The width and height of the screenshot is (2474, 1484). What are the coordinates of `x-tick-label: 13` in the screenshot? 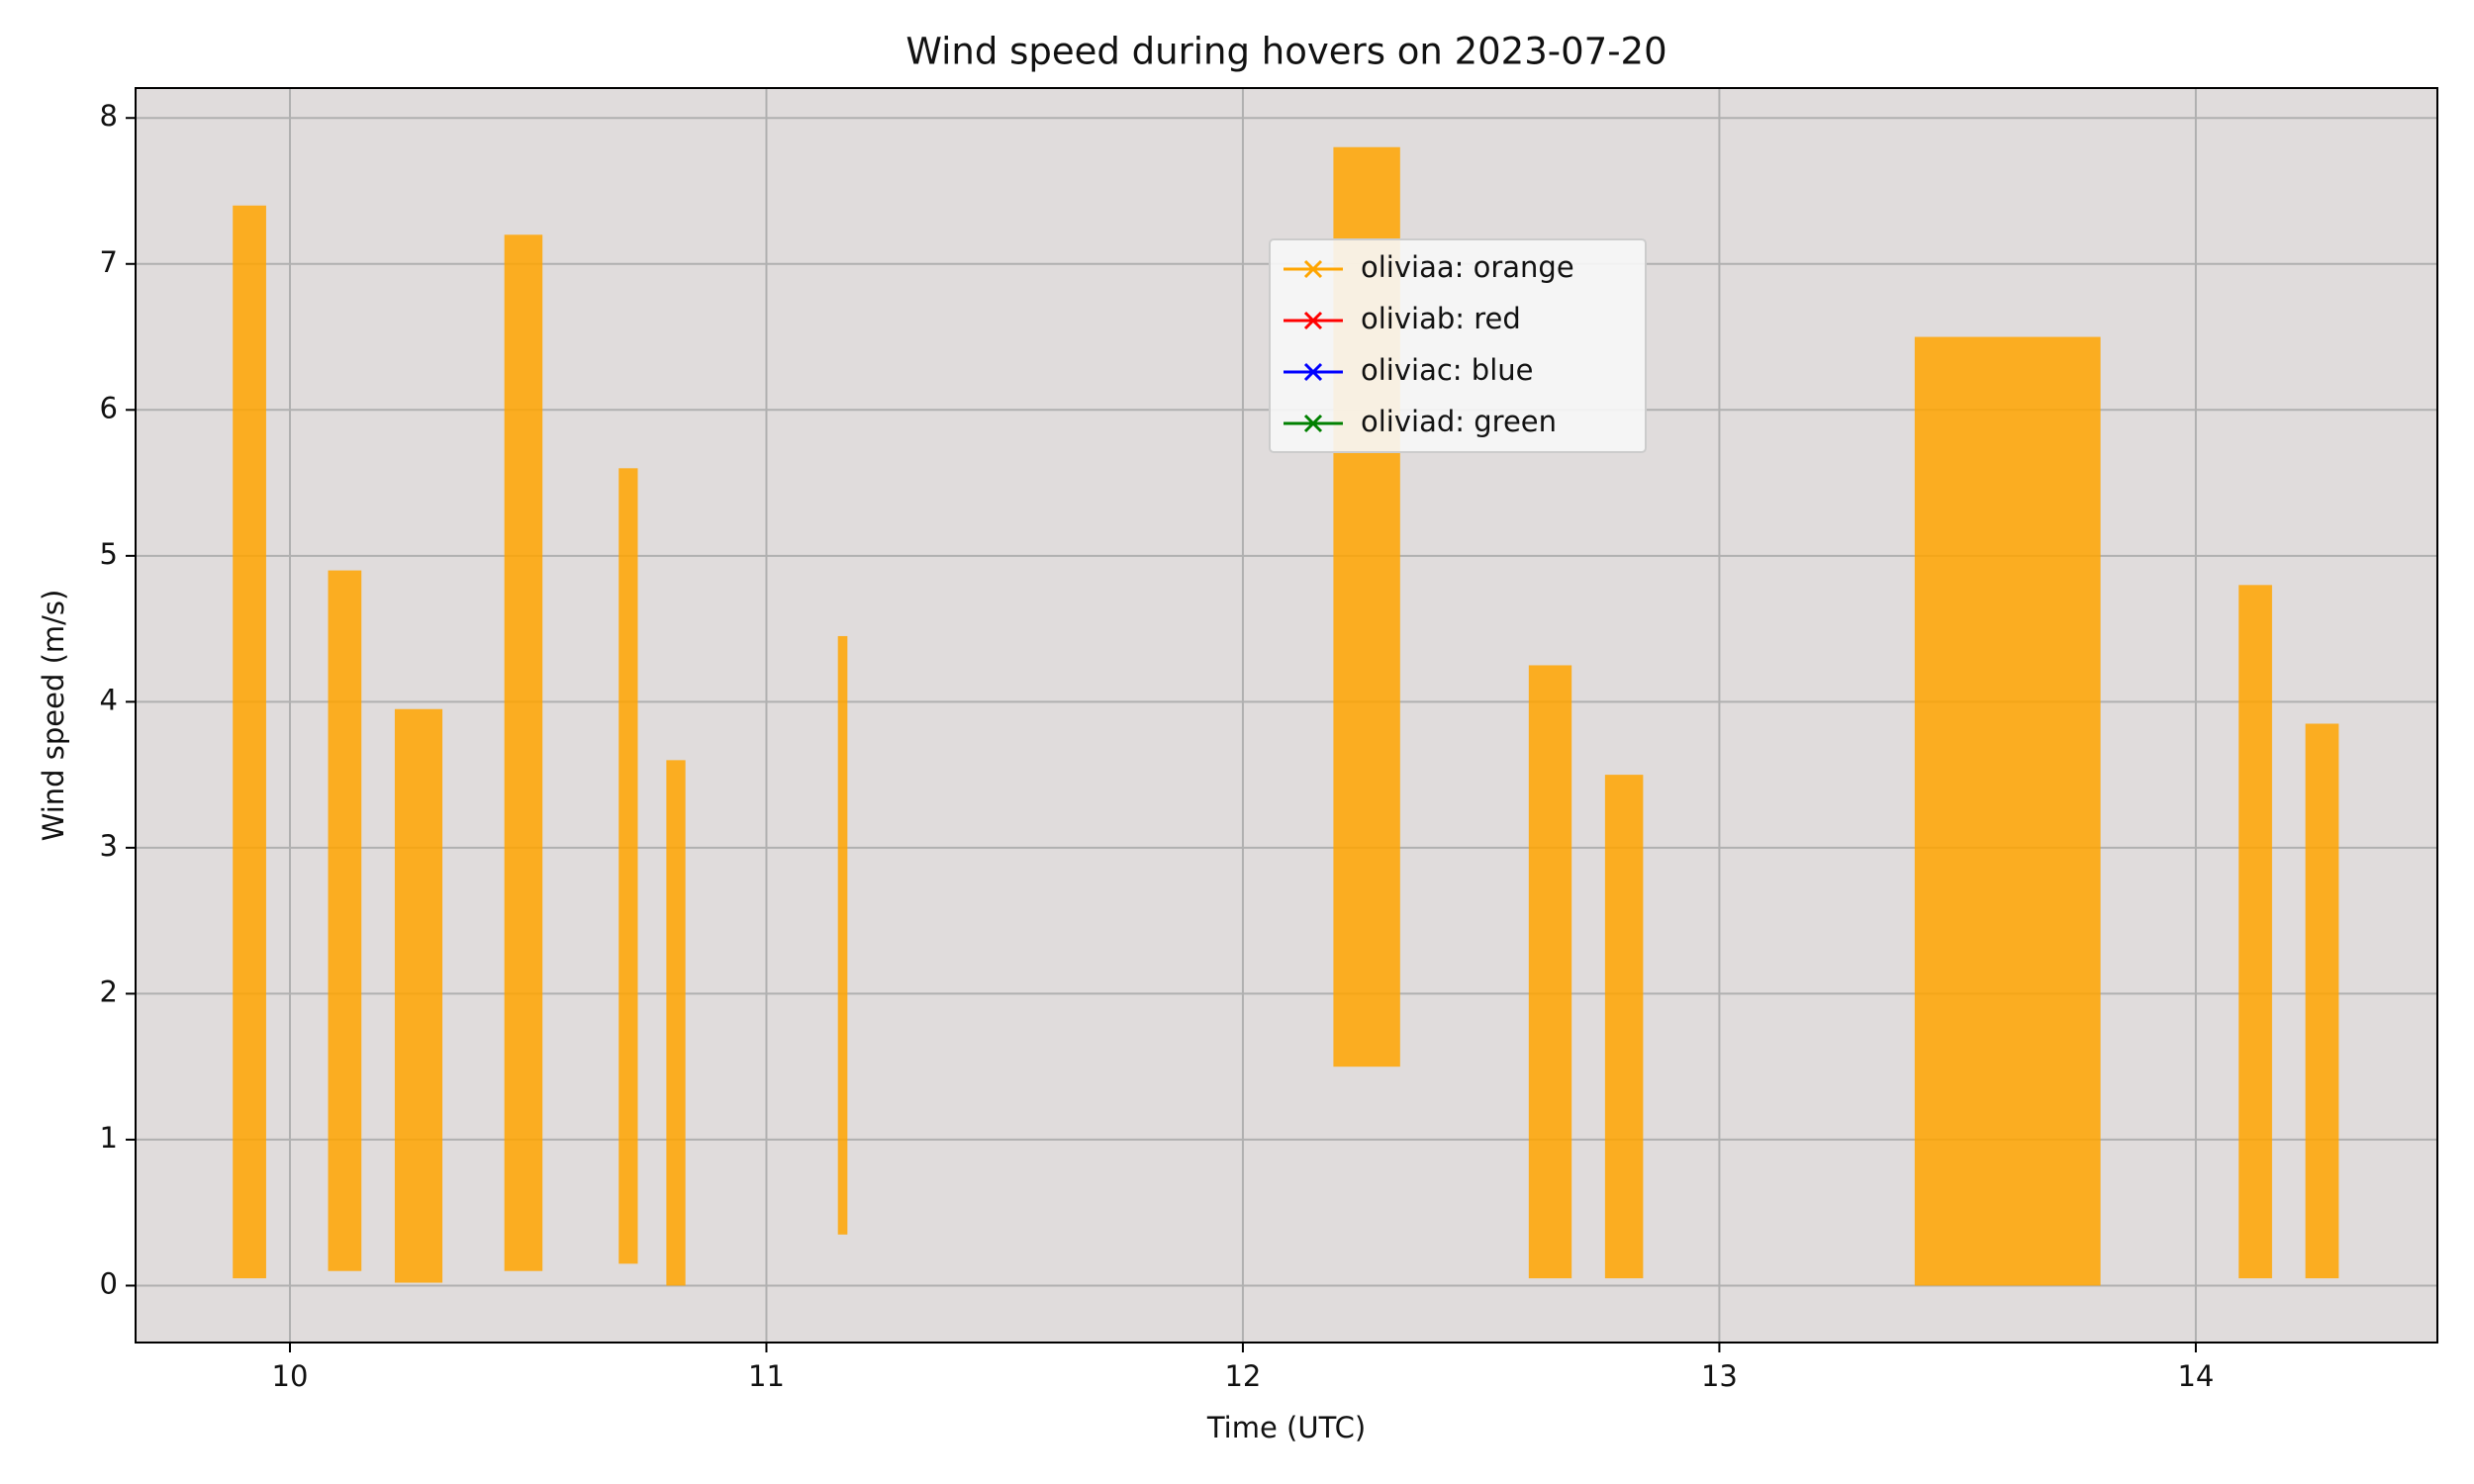 It's located at (1719, 1376).